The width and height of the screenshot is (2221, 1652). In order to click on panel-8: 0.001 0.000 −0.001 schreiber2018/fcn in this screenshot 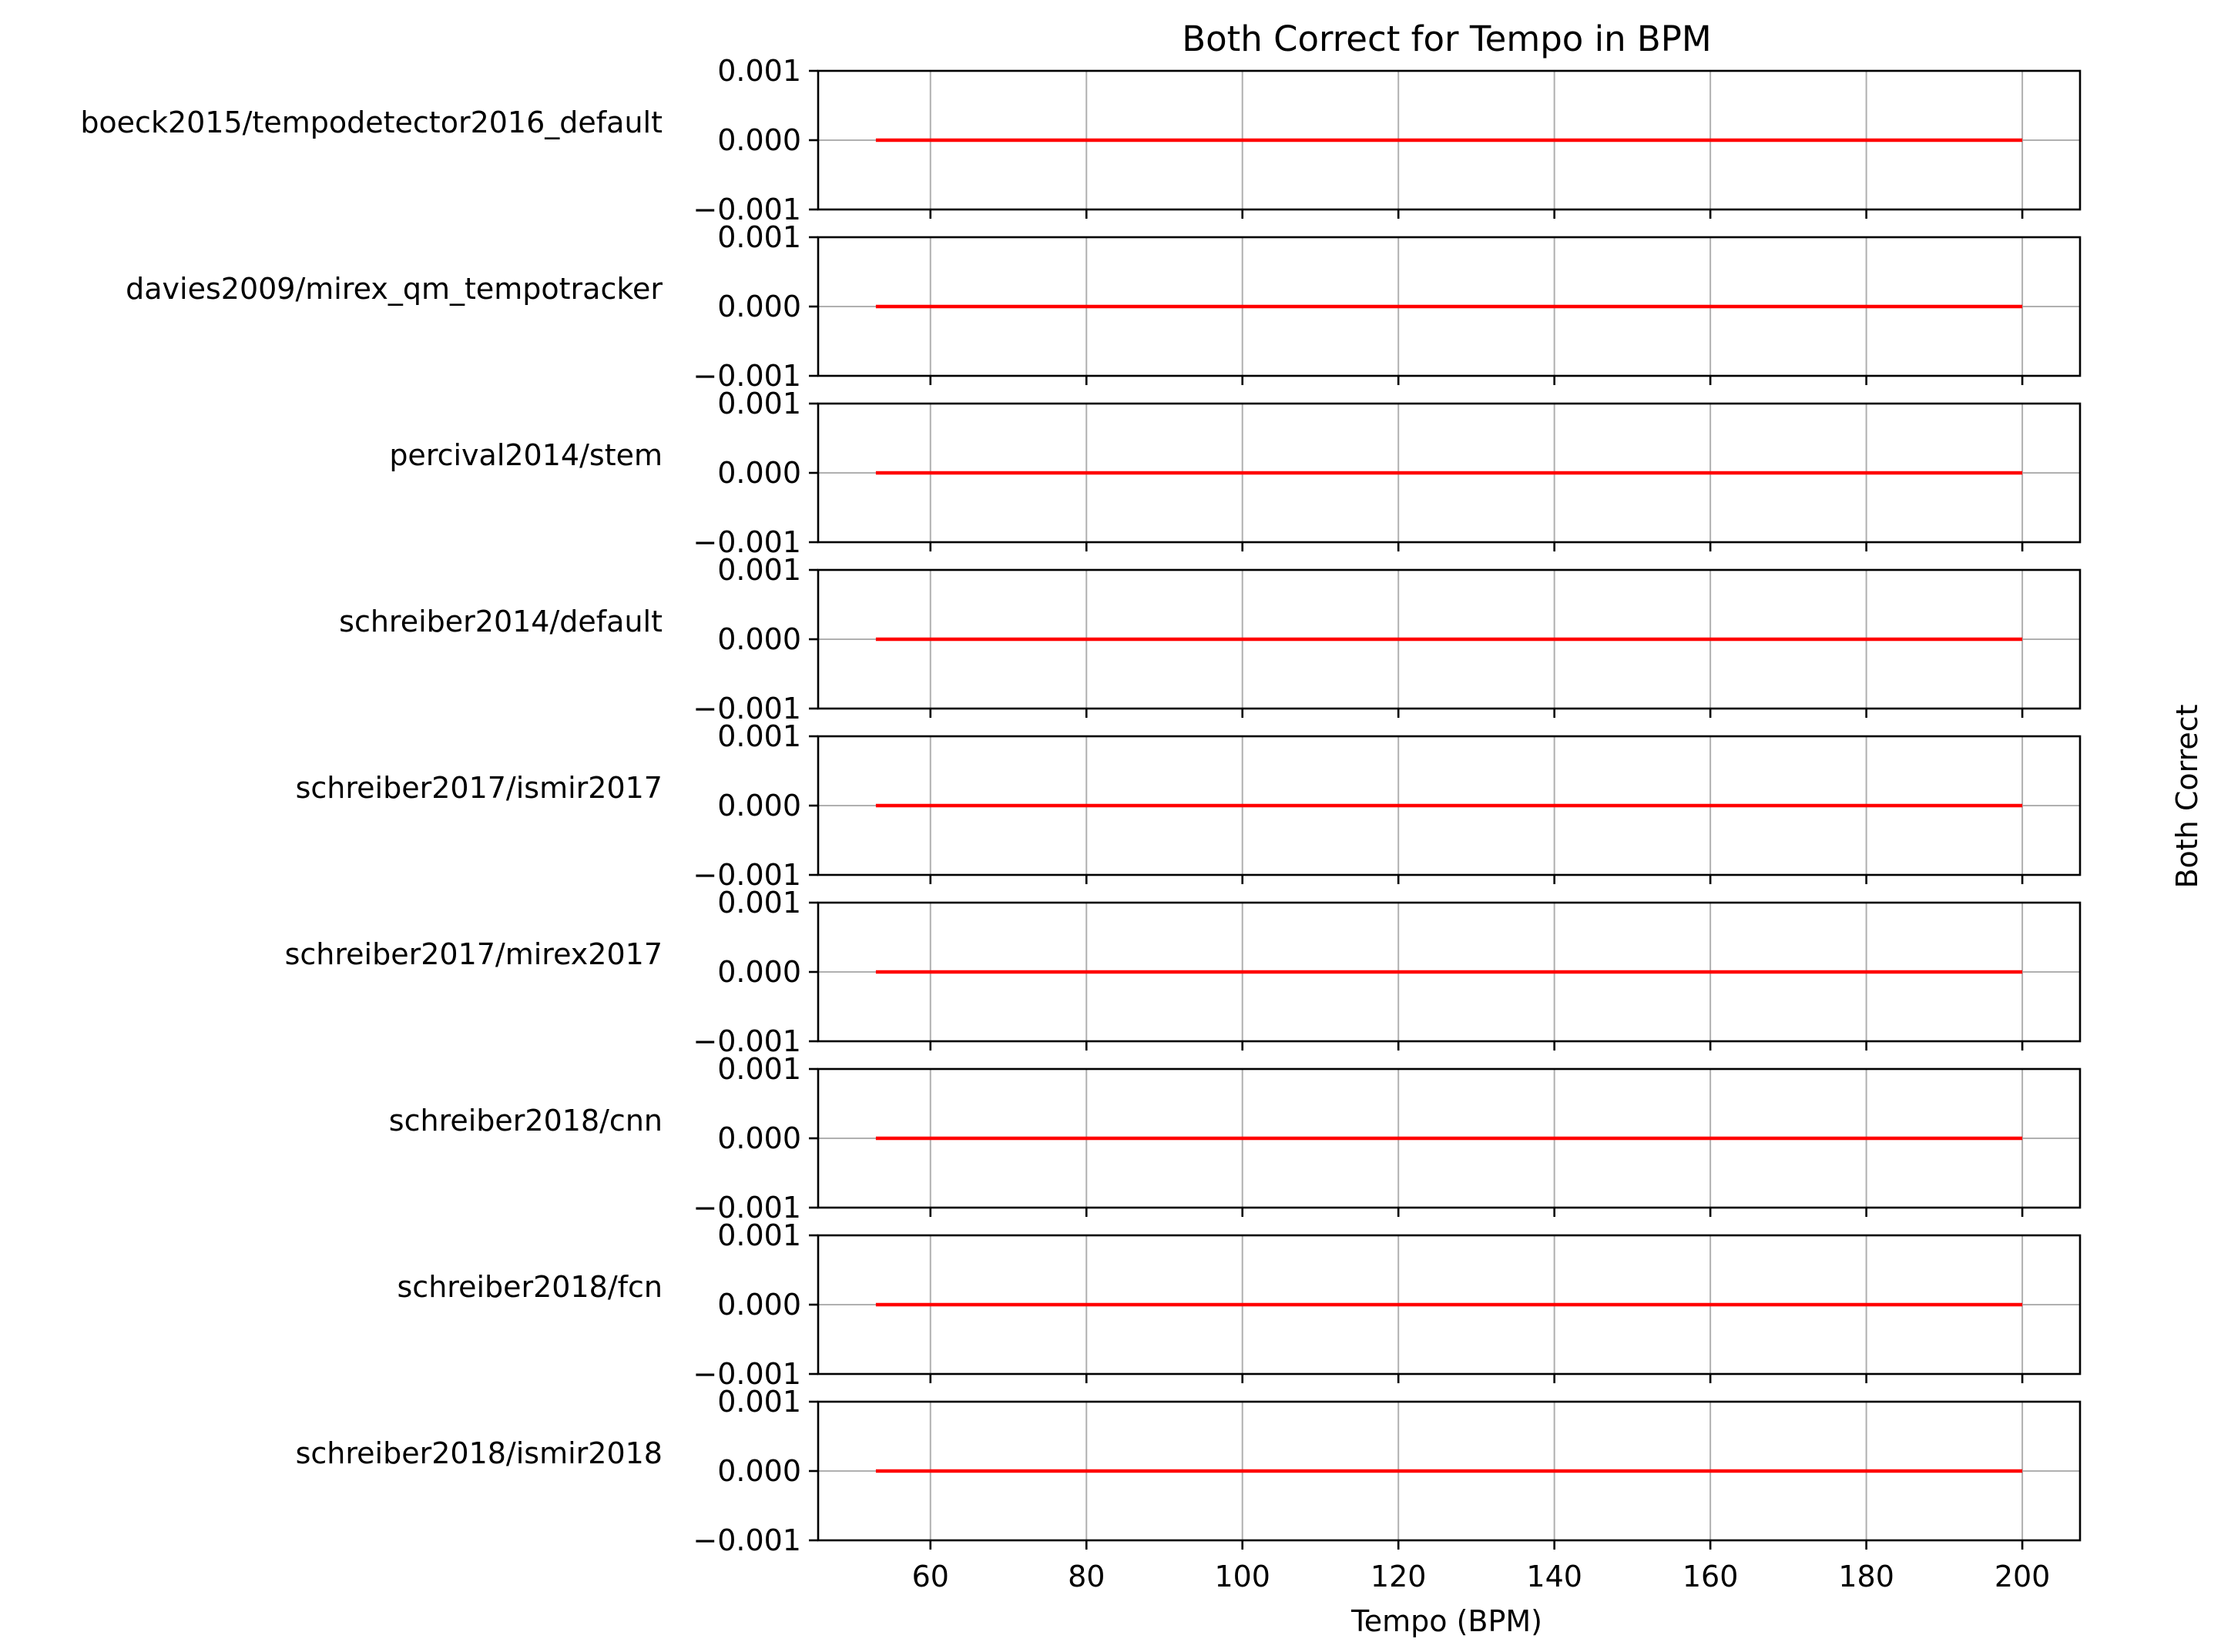, I will do `click(1240, 1304)`.